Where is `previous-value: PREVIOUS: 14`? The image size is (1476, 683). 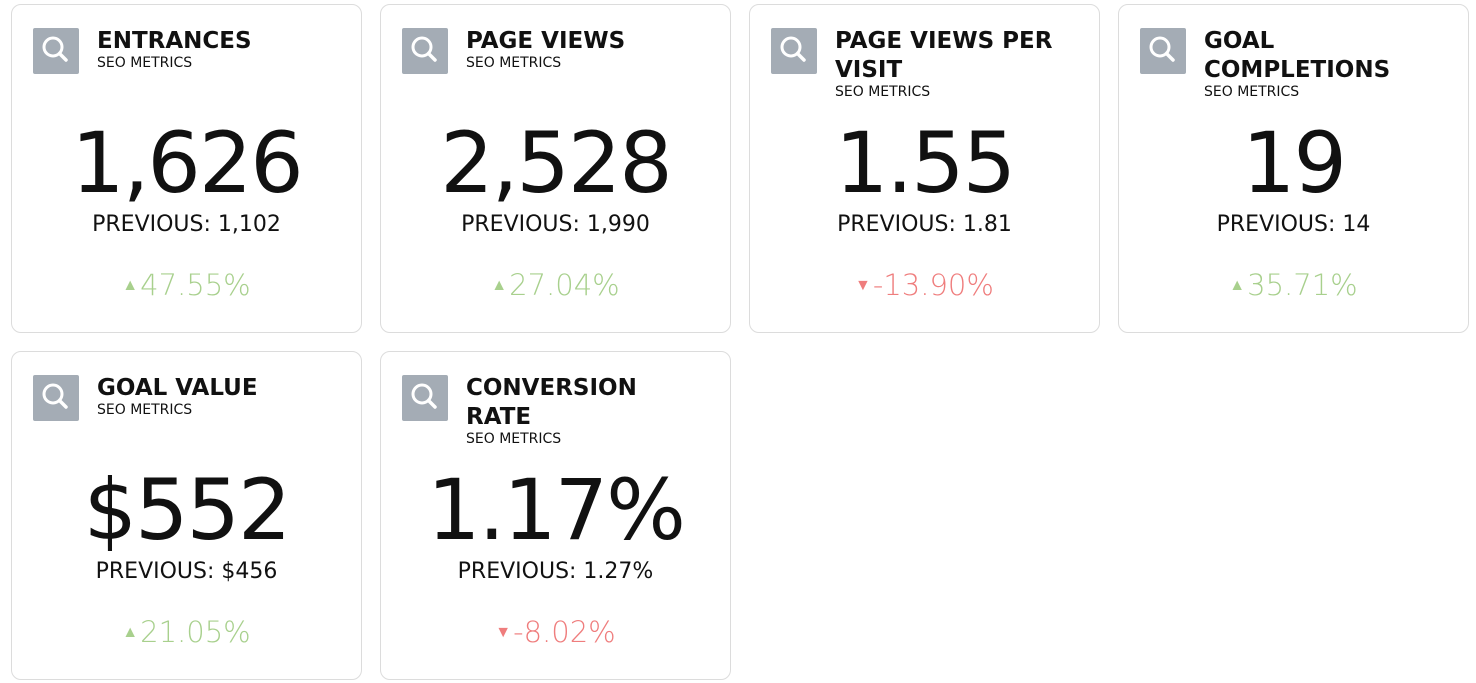
previous-value: PREVIOUS: 14 is located at coordinates (1293, 224).